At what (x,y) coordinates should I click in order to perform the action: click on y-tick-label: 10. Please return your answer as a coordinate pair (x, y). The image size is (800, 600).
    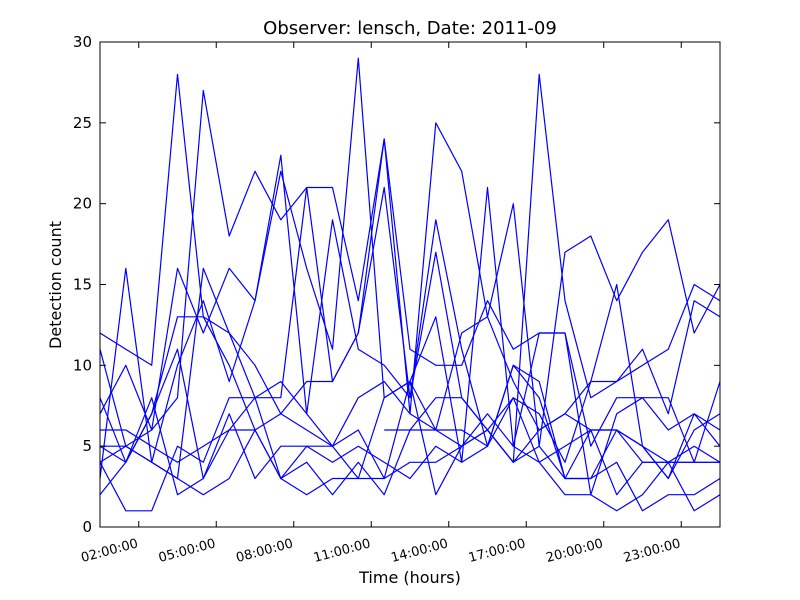
    Looking at the image, I should click on (82, 365).